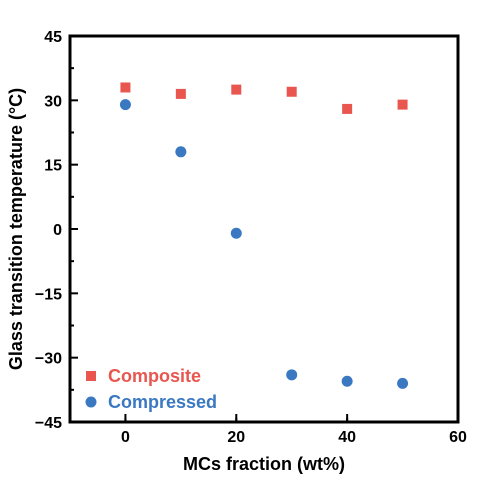  Describe the element at coordinates (91, 402) in the screenshot. I see `legend-marker-compressed` at that location.